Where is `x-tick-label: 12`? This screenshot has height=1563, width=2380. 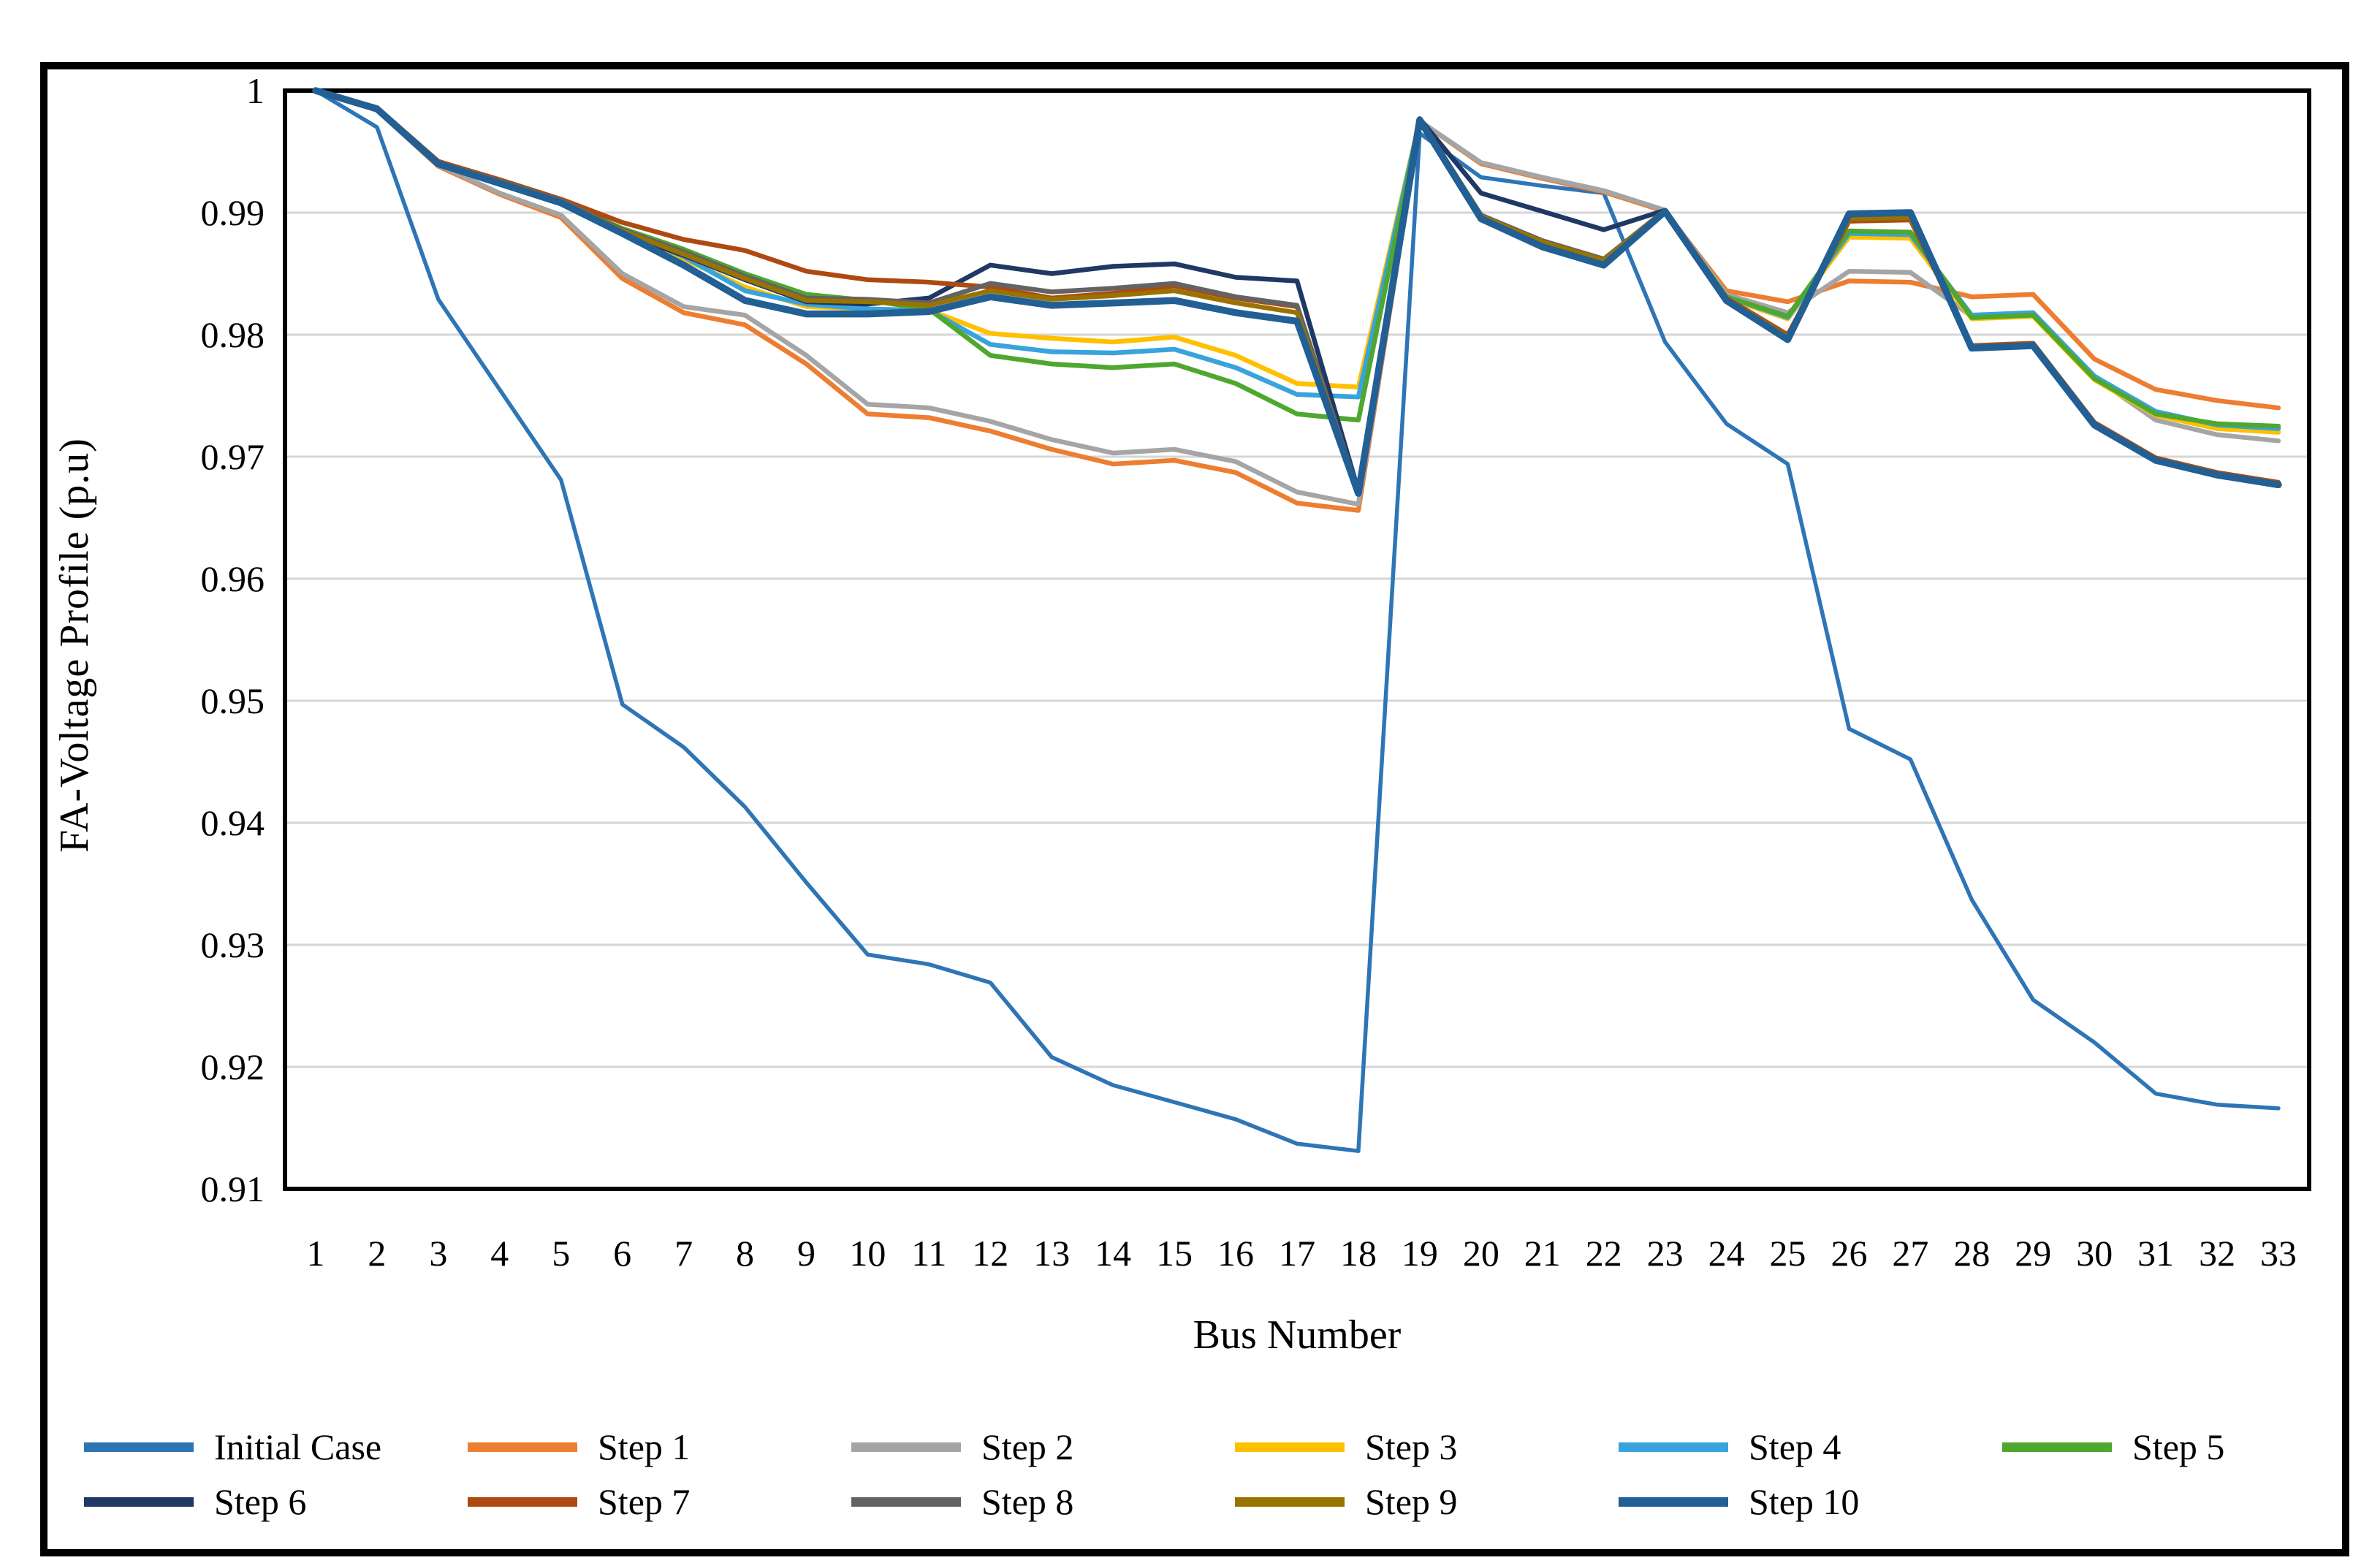 x-tick-label: 12 is located at coordinates (990, 1253).